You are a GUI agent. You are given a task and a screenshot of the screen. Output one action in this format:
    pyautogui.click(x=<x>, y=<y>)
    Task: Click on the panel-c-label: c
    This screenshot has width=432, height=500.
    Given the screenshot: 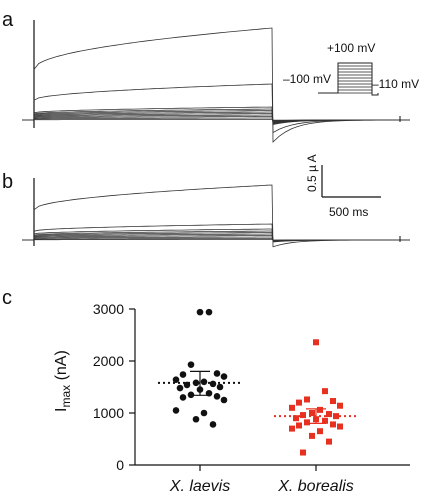 What is the action you would take?
    pyautogui.click(x=7, y=298)
    